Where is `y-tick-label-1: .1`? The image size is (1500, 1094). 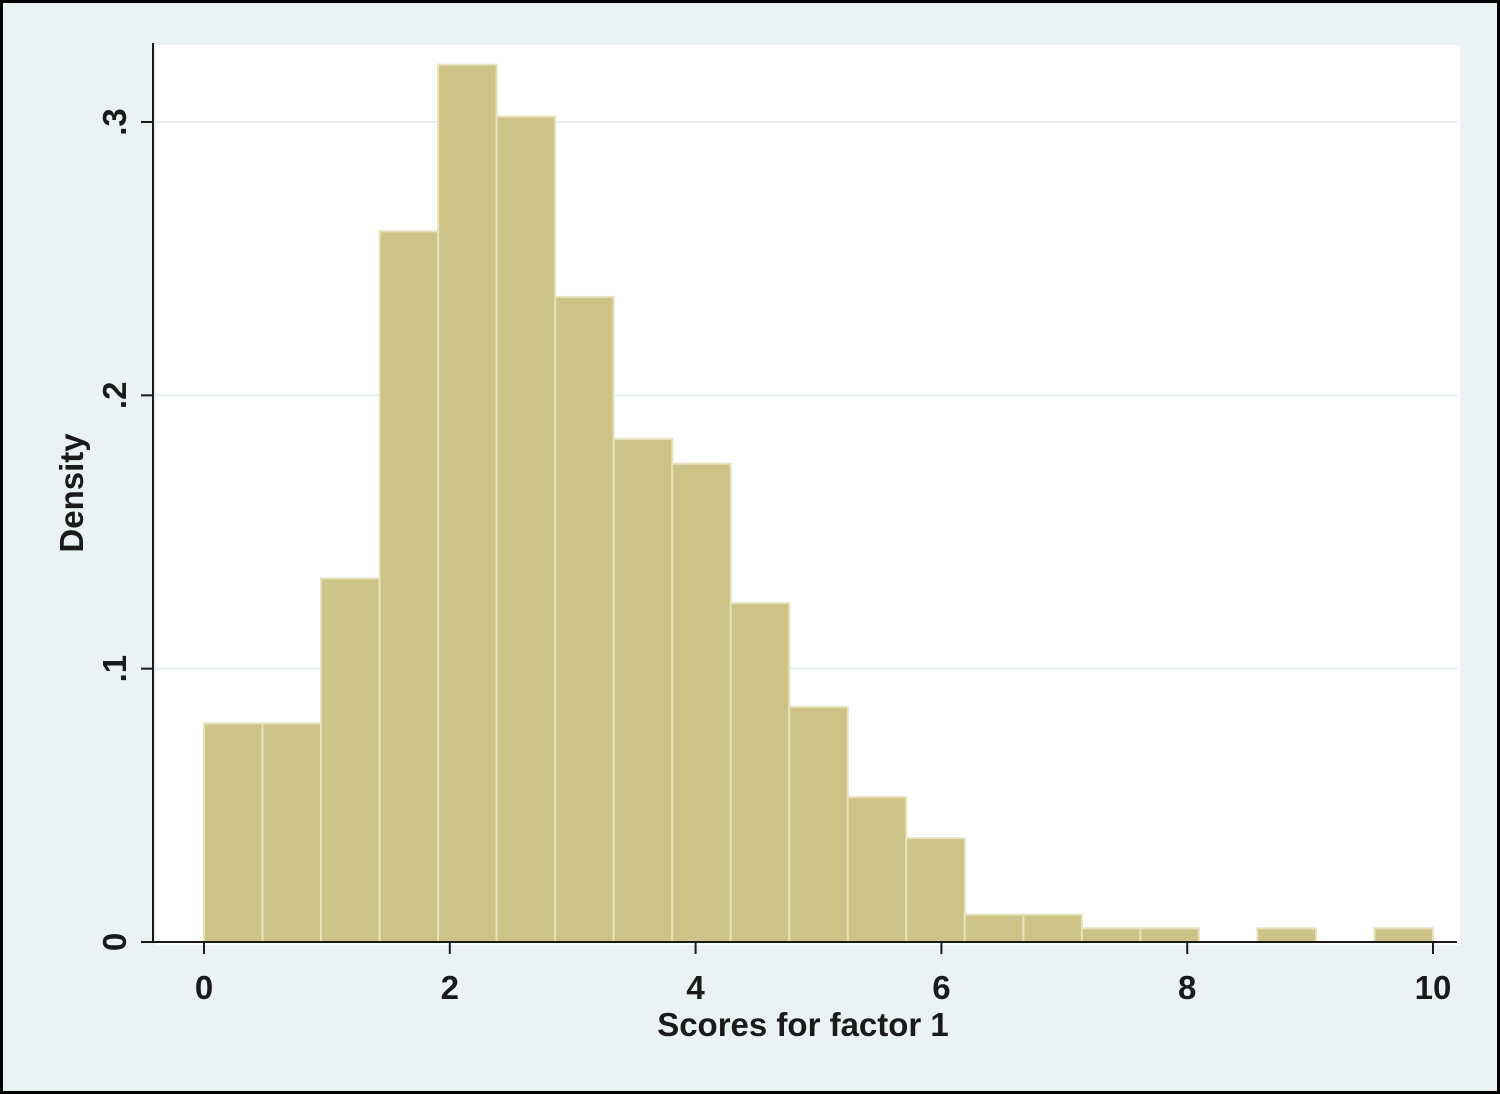
y-tick-label-1: .1 is located at coordinates (114, 669).